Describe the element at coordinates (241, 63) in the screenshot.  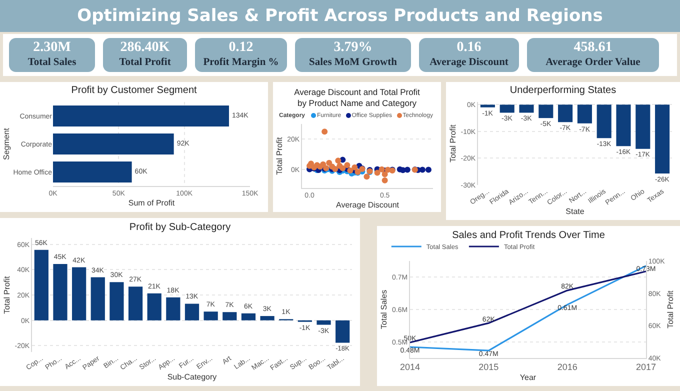
I see `text: Profit Margin %` at that location.